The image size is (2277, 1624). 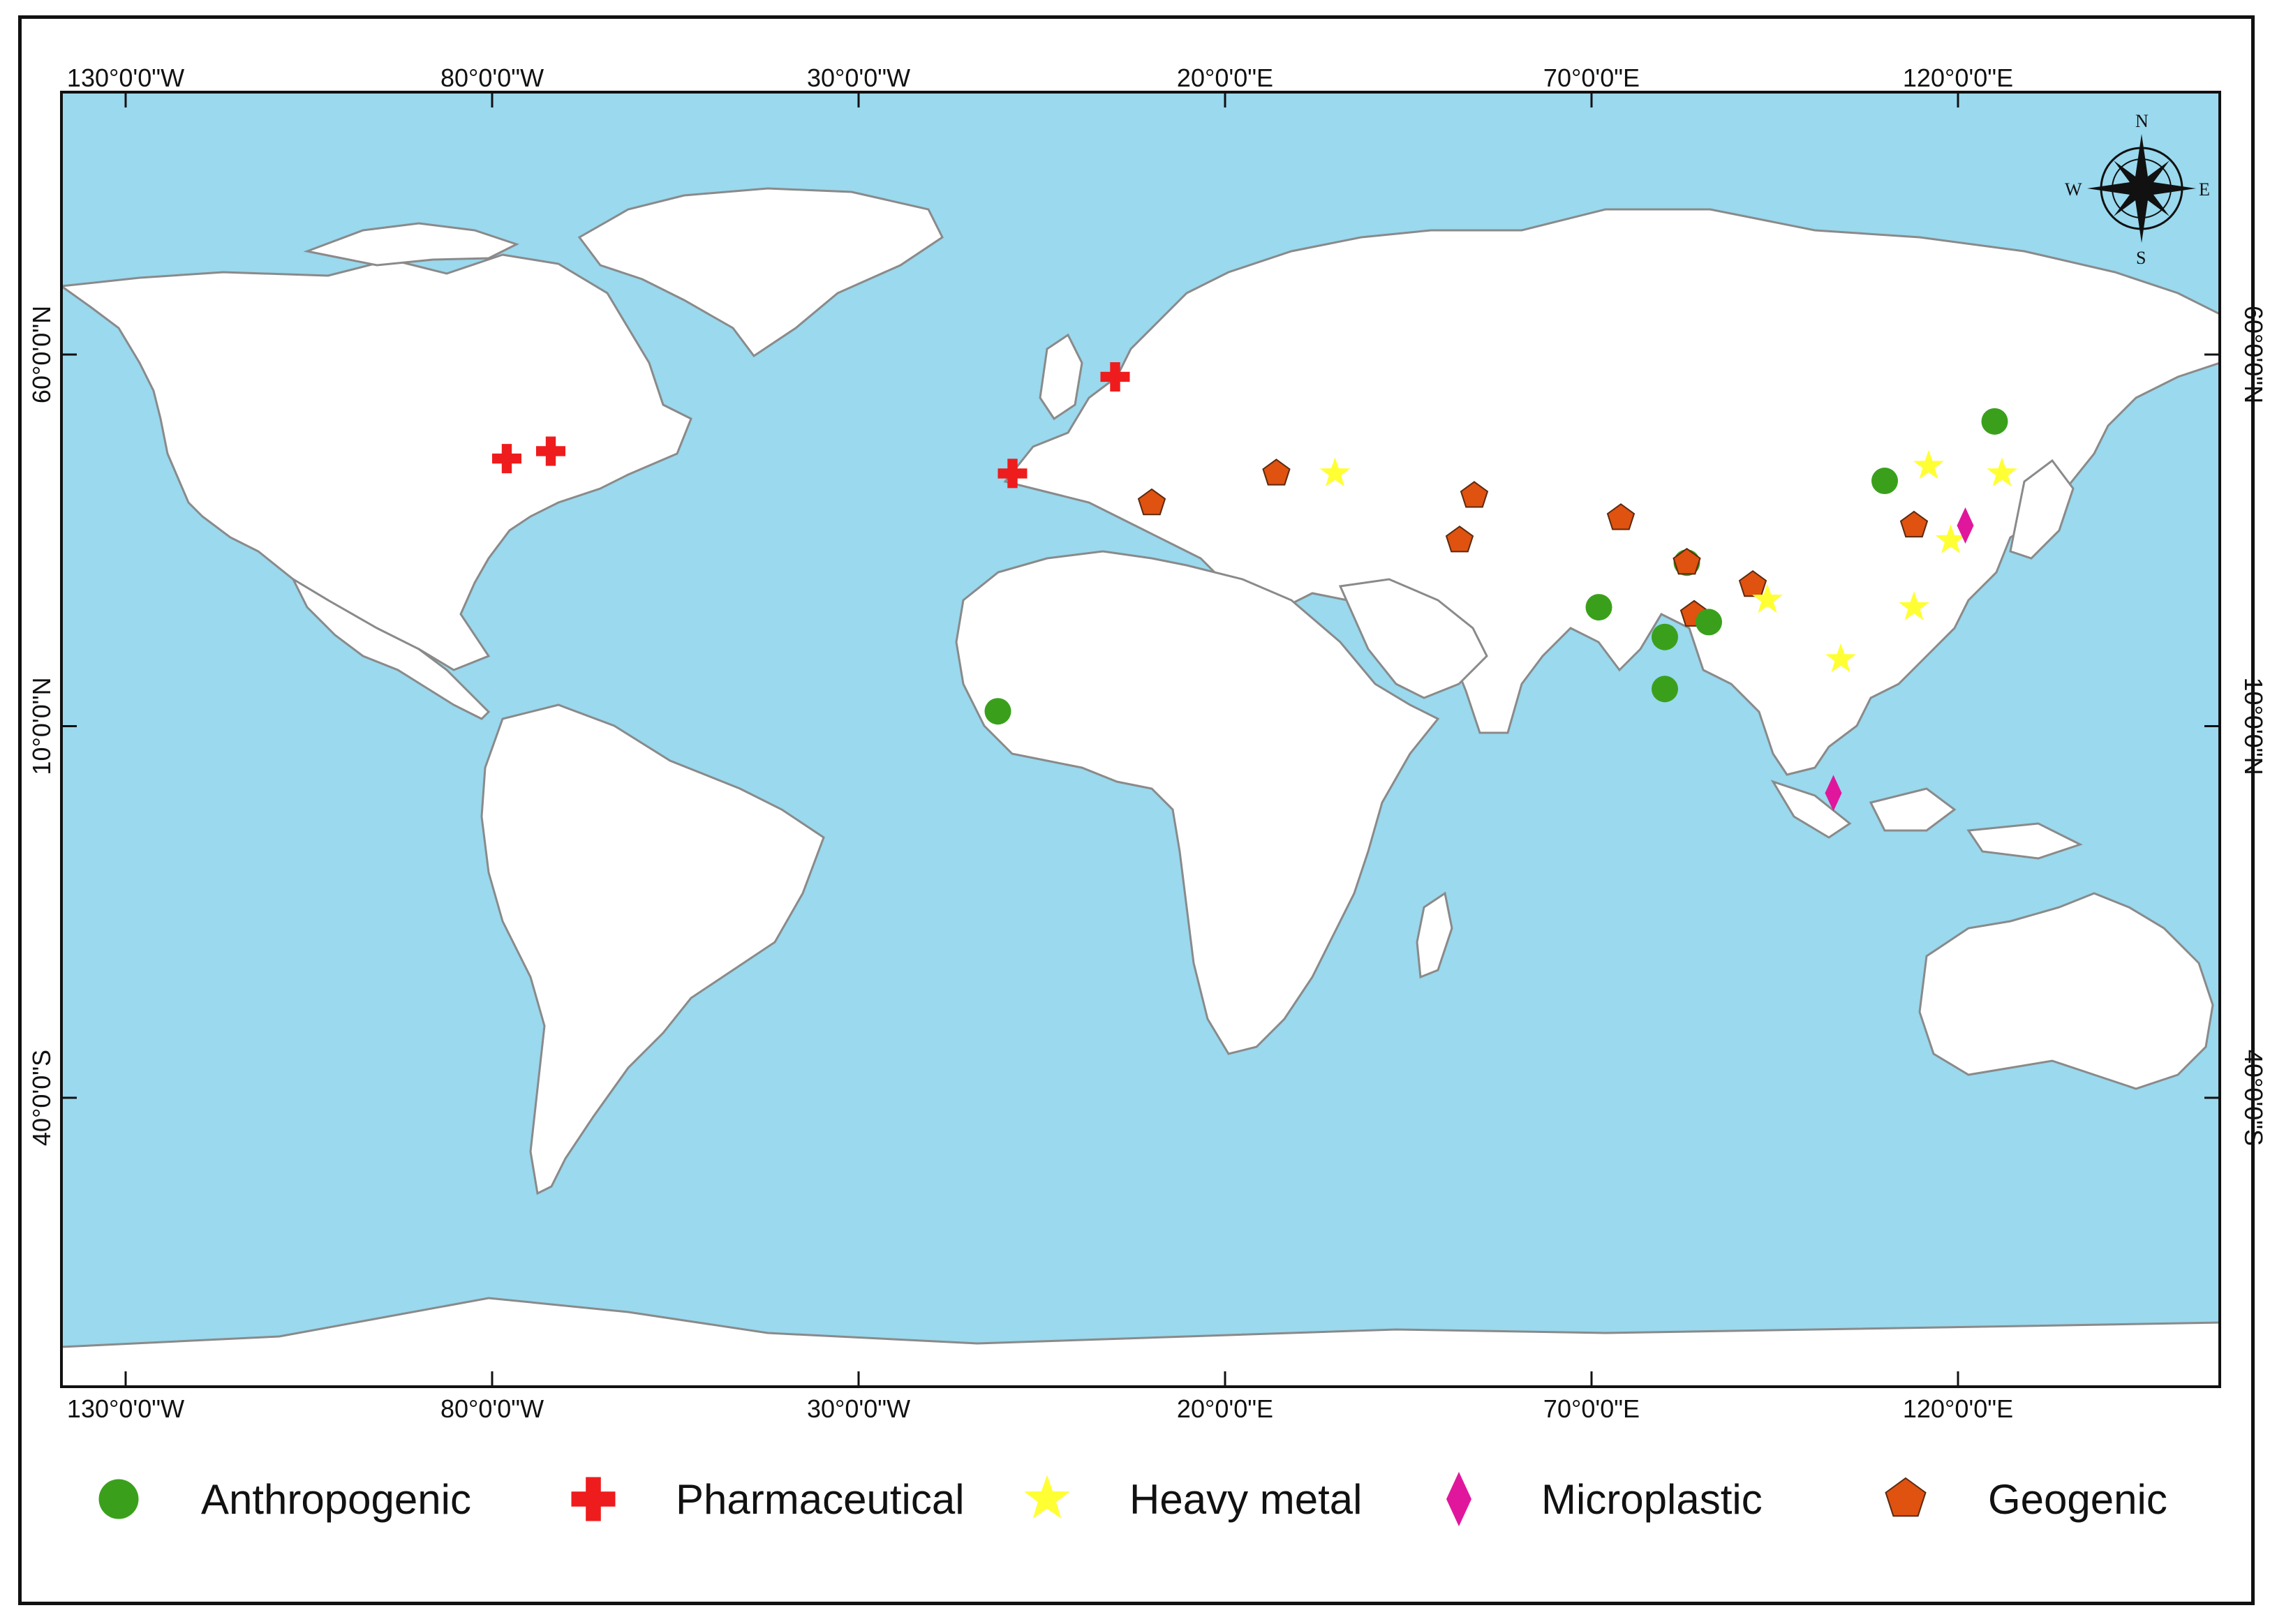 I want to click on microplastic-legend-icon, so click(x=1458, y=1499).